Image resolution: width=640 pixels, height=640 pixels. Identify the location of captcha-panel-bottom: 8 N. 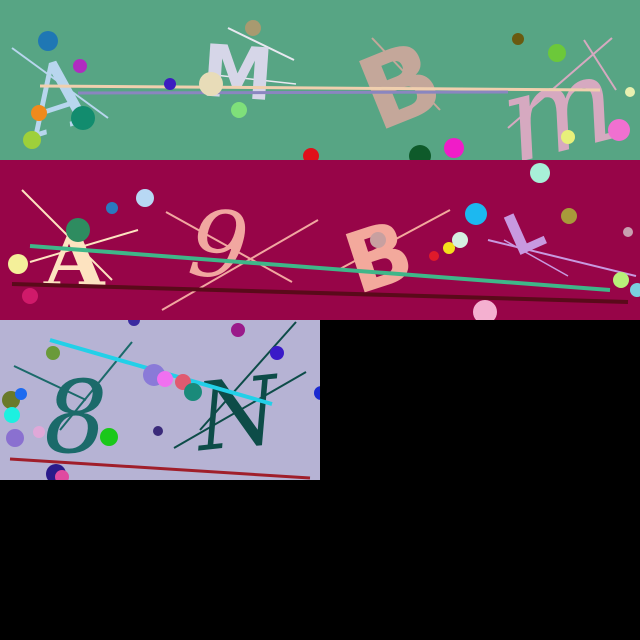
(160, 400).